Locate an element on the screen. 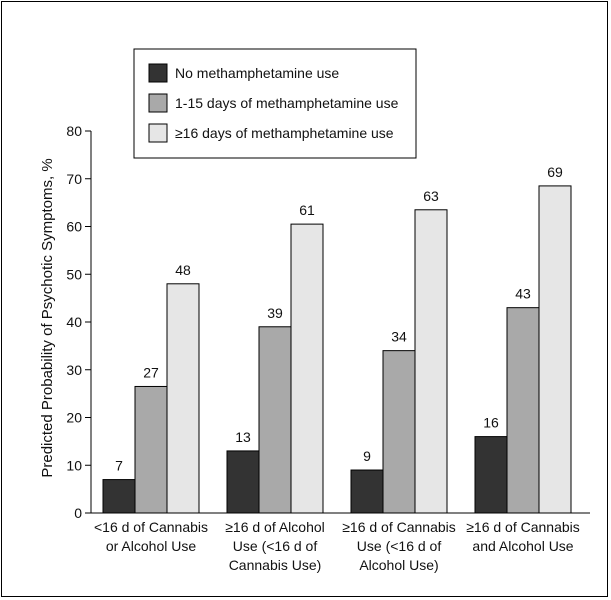 This screenshot has width=611, height=600. x-category-label: Alcohol Use) is located at coordinates (398, 565).